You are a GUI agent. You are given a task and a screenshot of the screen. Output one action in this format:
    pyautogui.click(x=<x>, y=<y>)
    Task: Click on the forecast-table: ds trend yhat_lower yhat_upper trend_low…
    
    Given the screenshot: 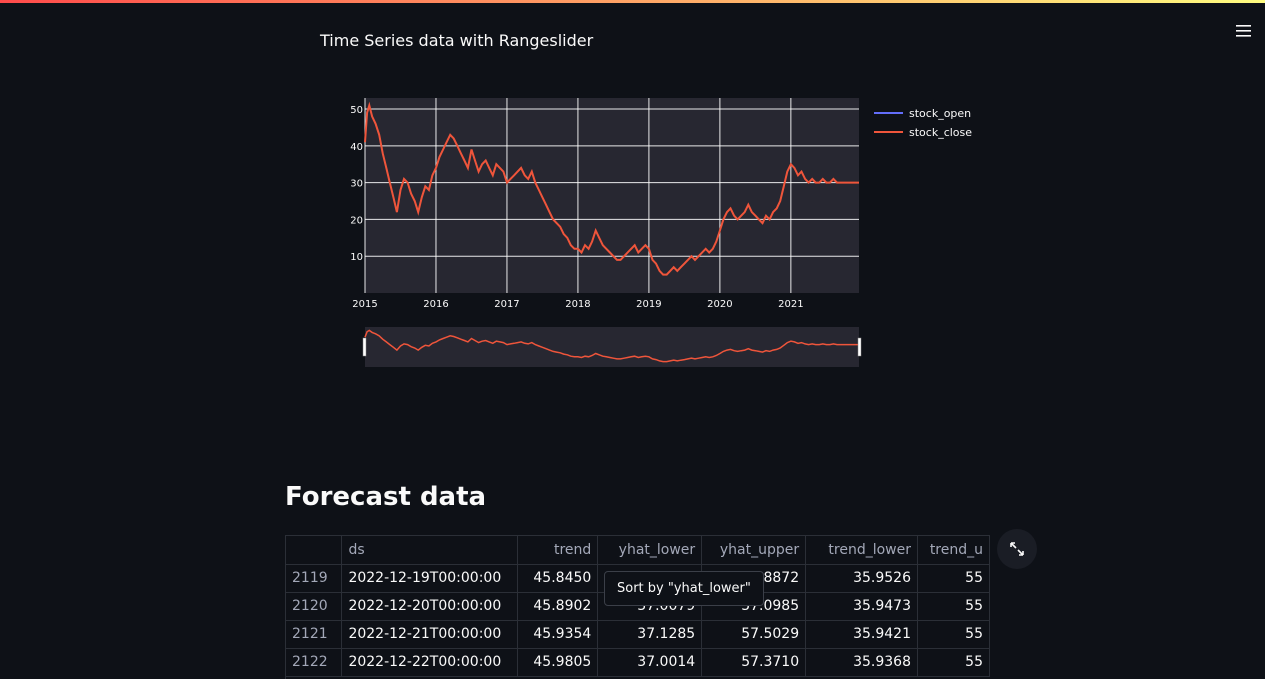 What is the action you would take?
    pyautogui.click(x=637, y=607)
    